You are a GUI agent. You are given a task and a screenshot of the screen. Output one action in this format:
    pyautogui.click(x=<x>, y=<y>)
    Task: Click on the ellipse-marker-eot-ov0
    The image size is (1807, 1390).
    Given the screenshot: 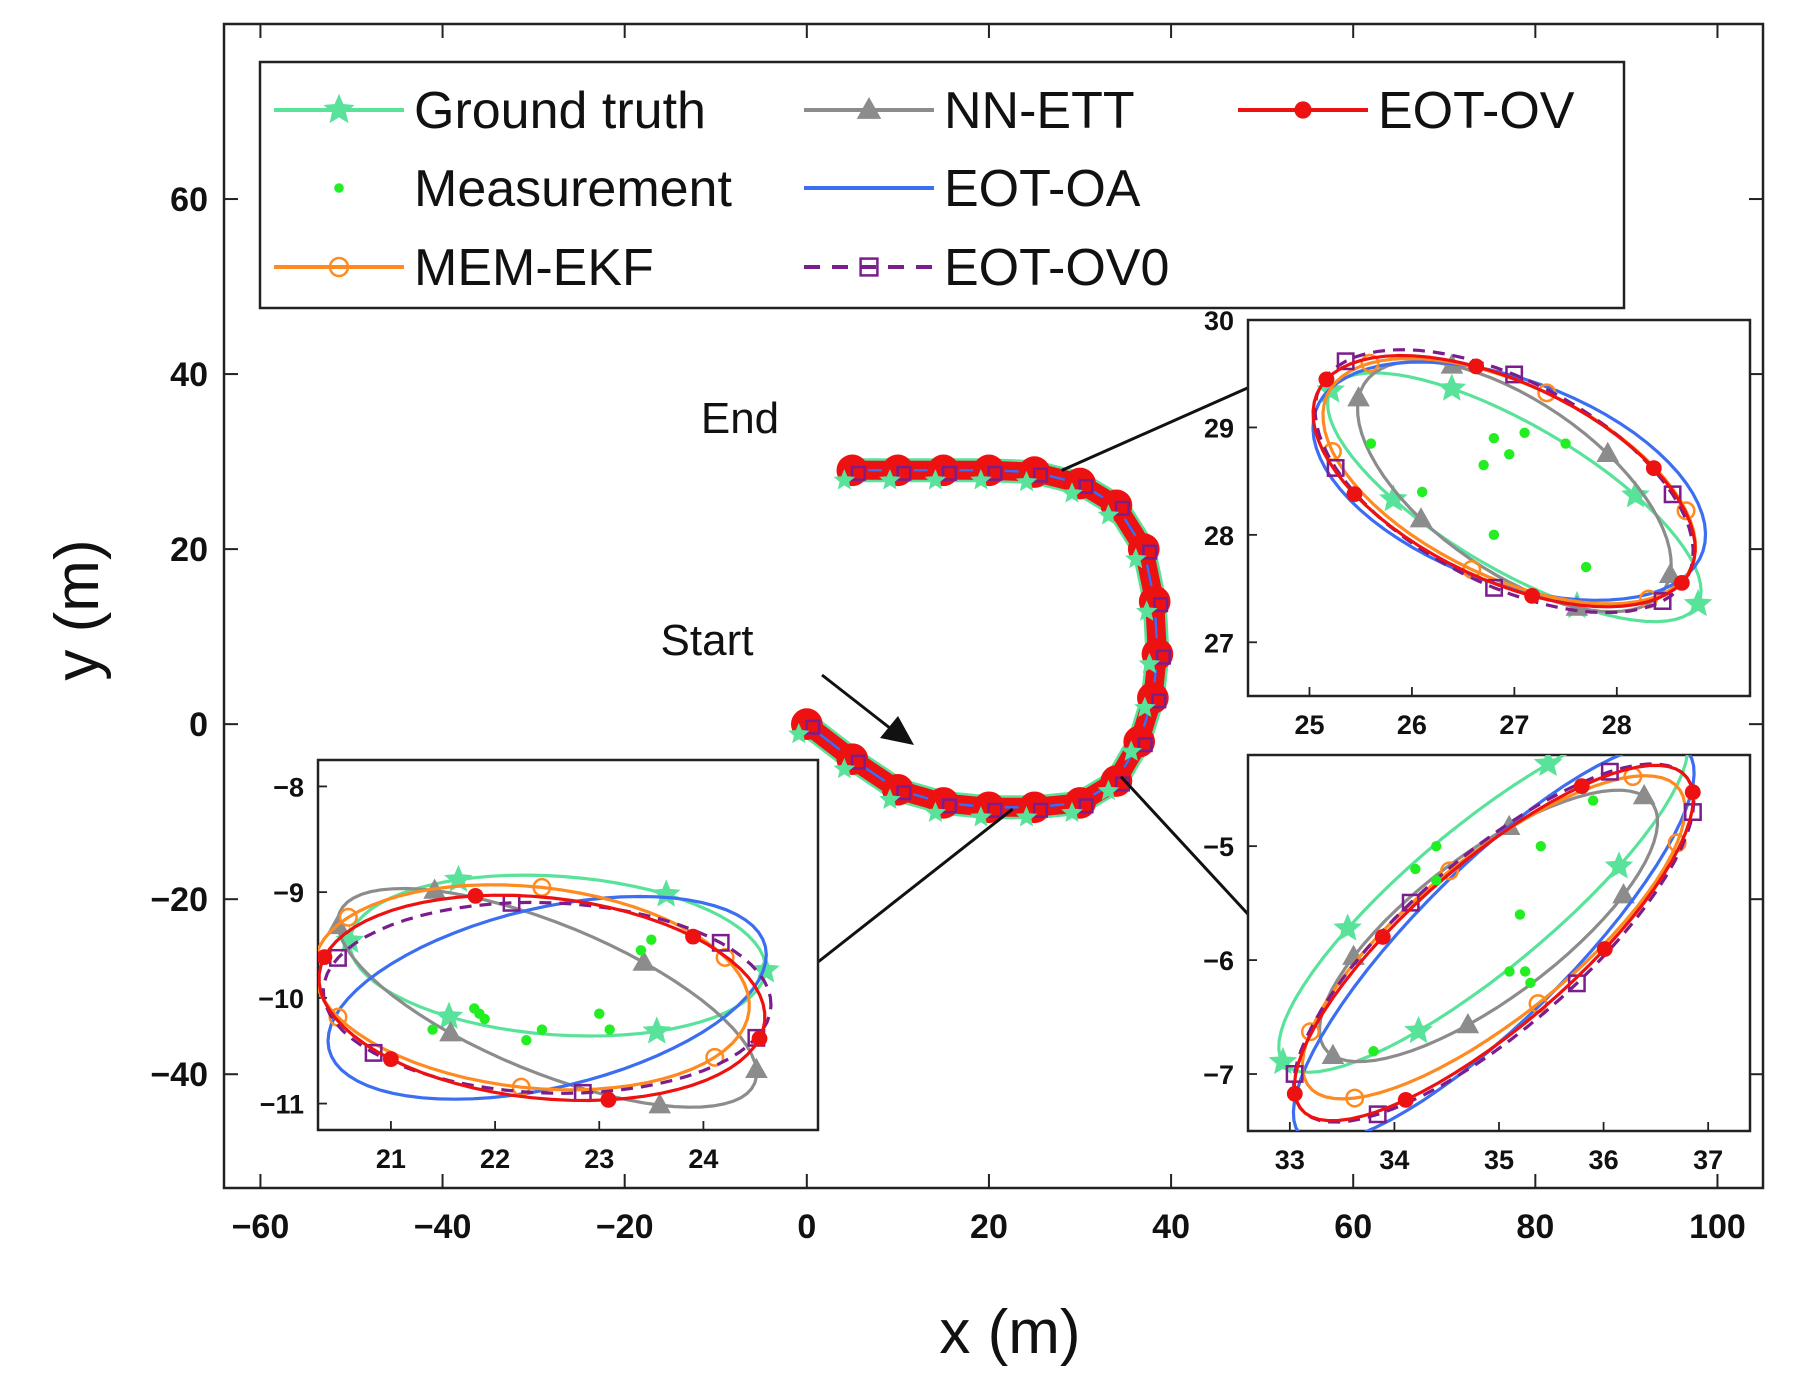 What is the action you would take?
    pyautogui.click(x=1672, y=494)
    